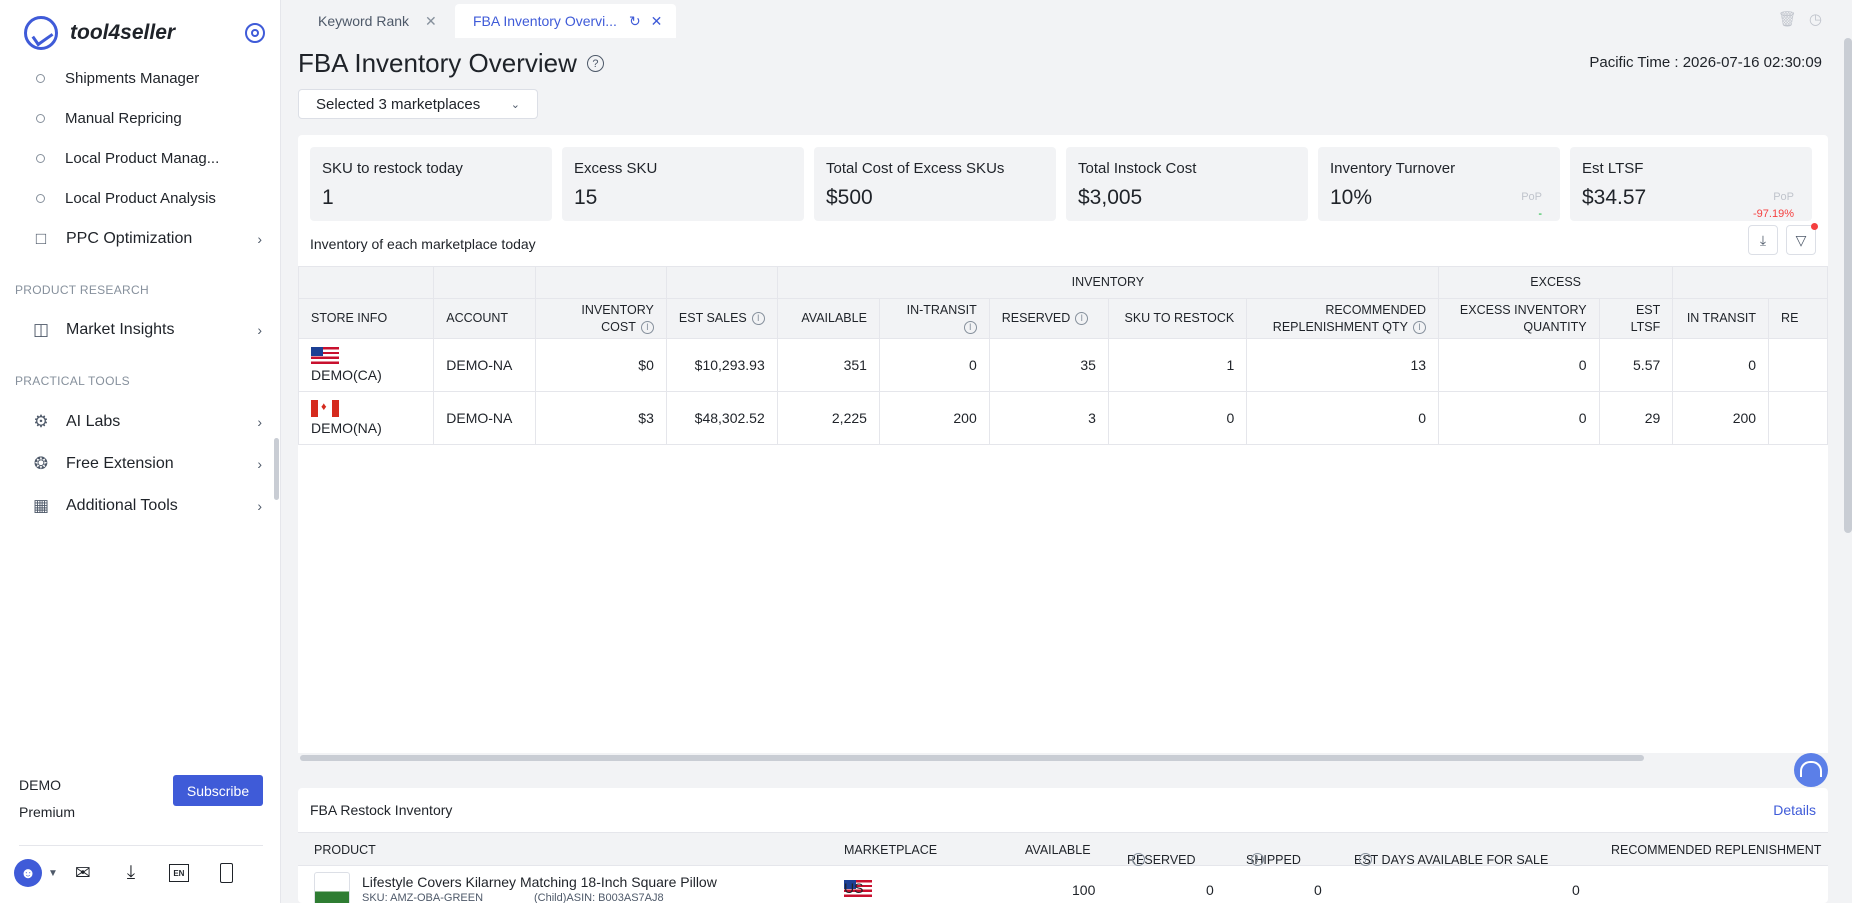 The width and height of the screenshot is (1852, 903). What do you see at coordinates (1519, 318) in the screenshot?
I see `column-header-excess-qty: EXCESS INVENTORY QUANTITY` at bounding box center [1519, 318].